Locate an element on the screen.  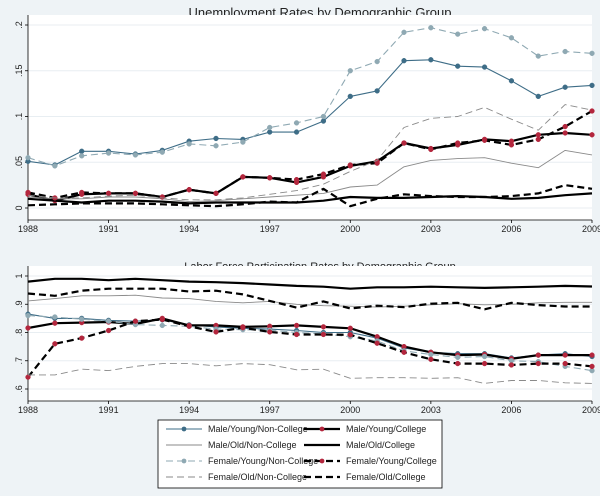
point-female-young-non-college-2004 is located at coordinates (458, 357).